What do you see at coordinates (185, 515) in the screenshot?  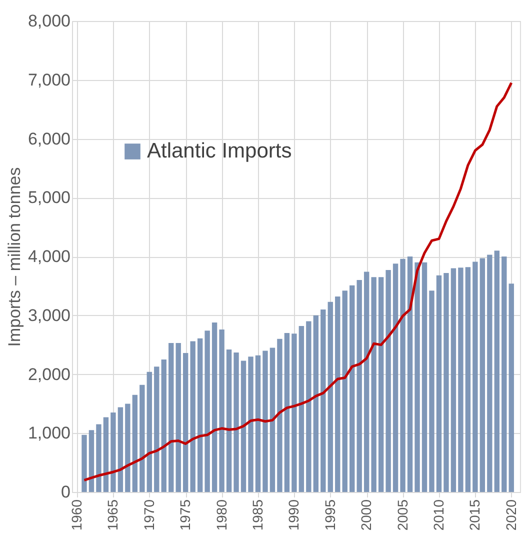 I see `x-tick-label: 1975` at bounding box center [185, 515].